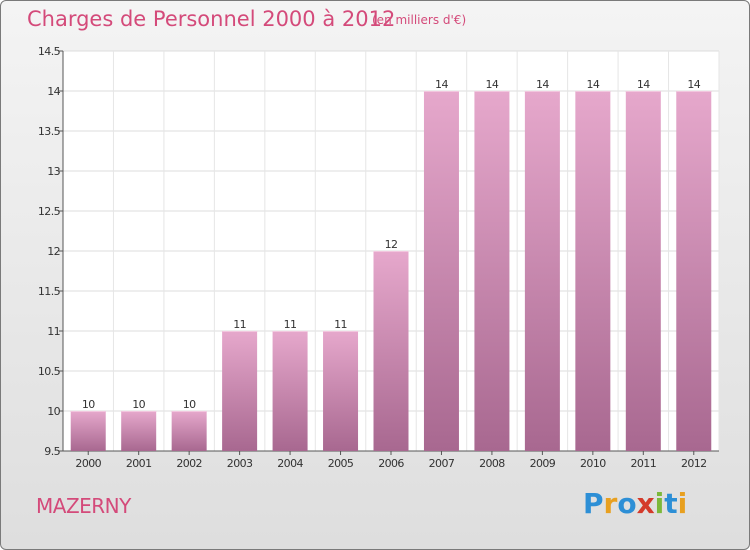 This screenshot has height=550, width=750. Describe the element at coordinates (189, 404) in the screenshot. I see `data-label-2002: 10` at that location.